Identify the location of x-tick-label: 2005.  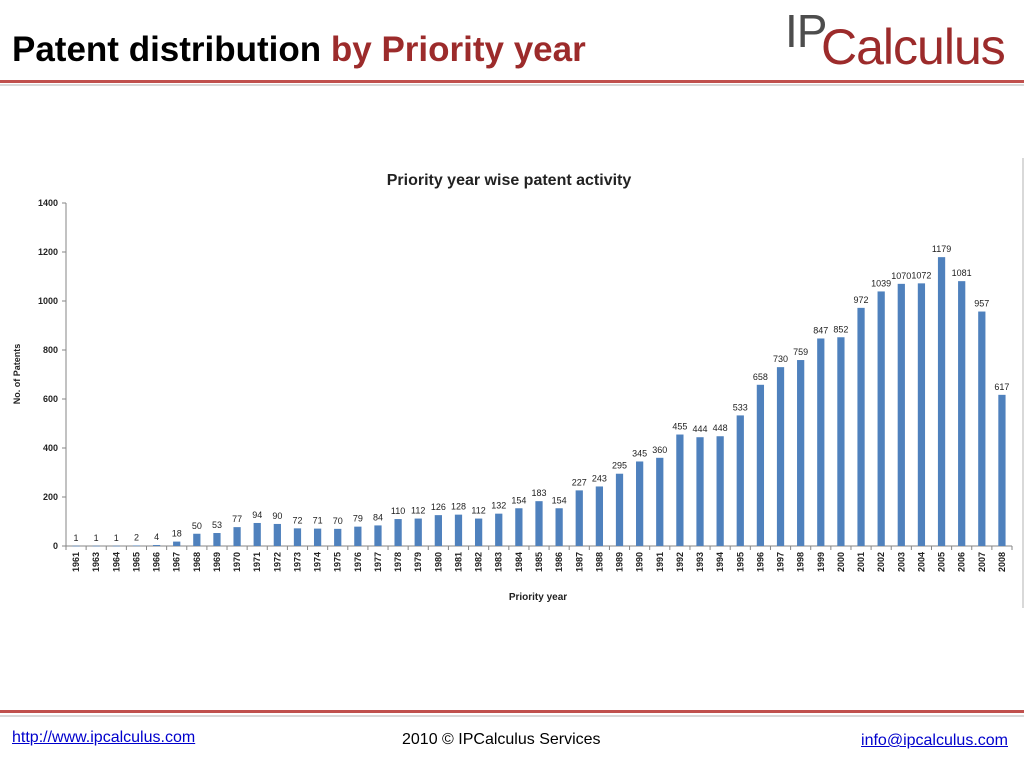
(942, 562).